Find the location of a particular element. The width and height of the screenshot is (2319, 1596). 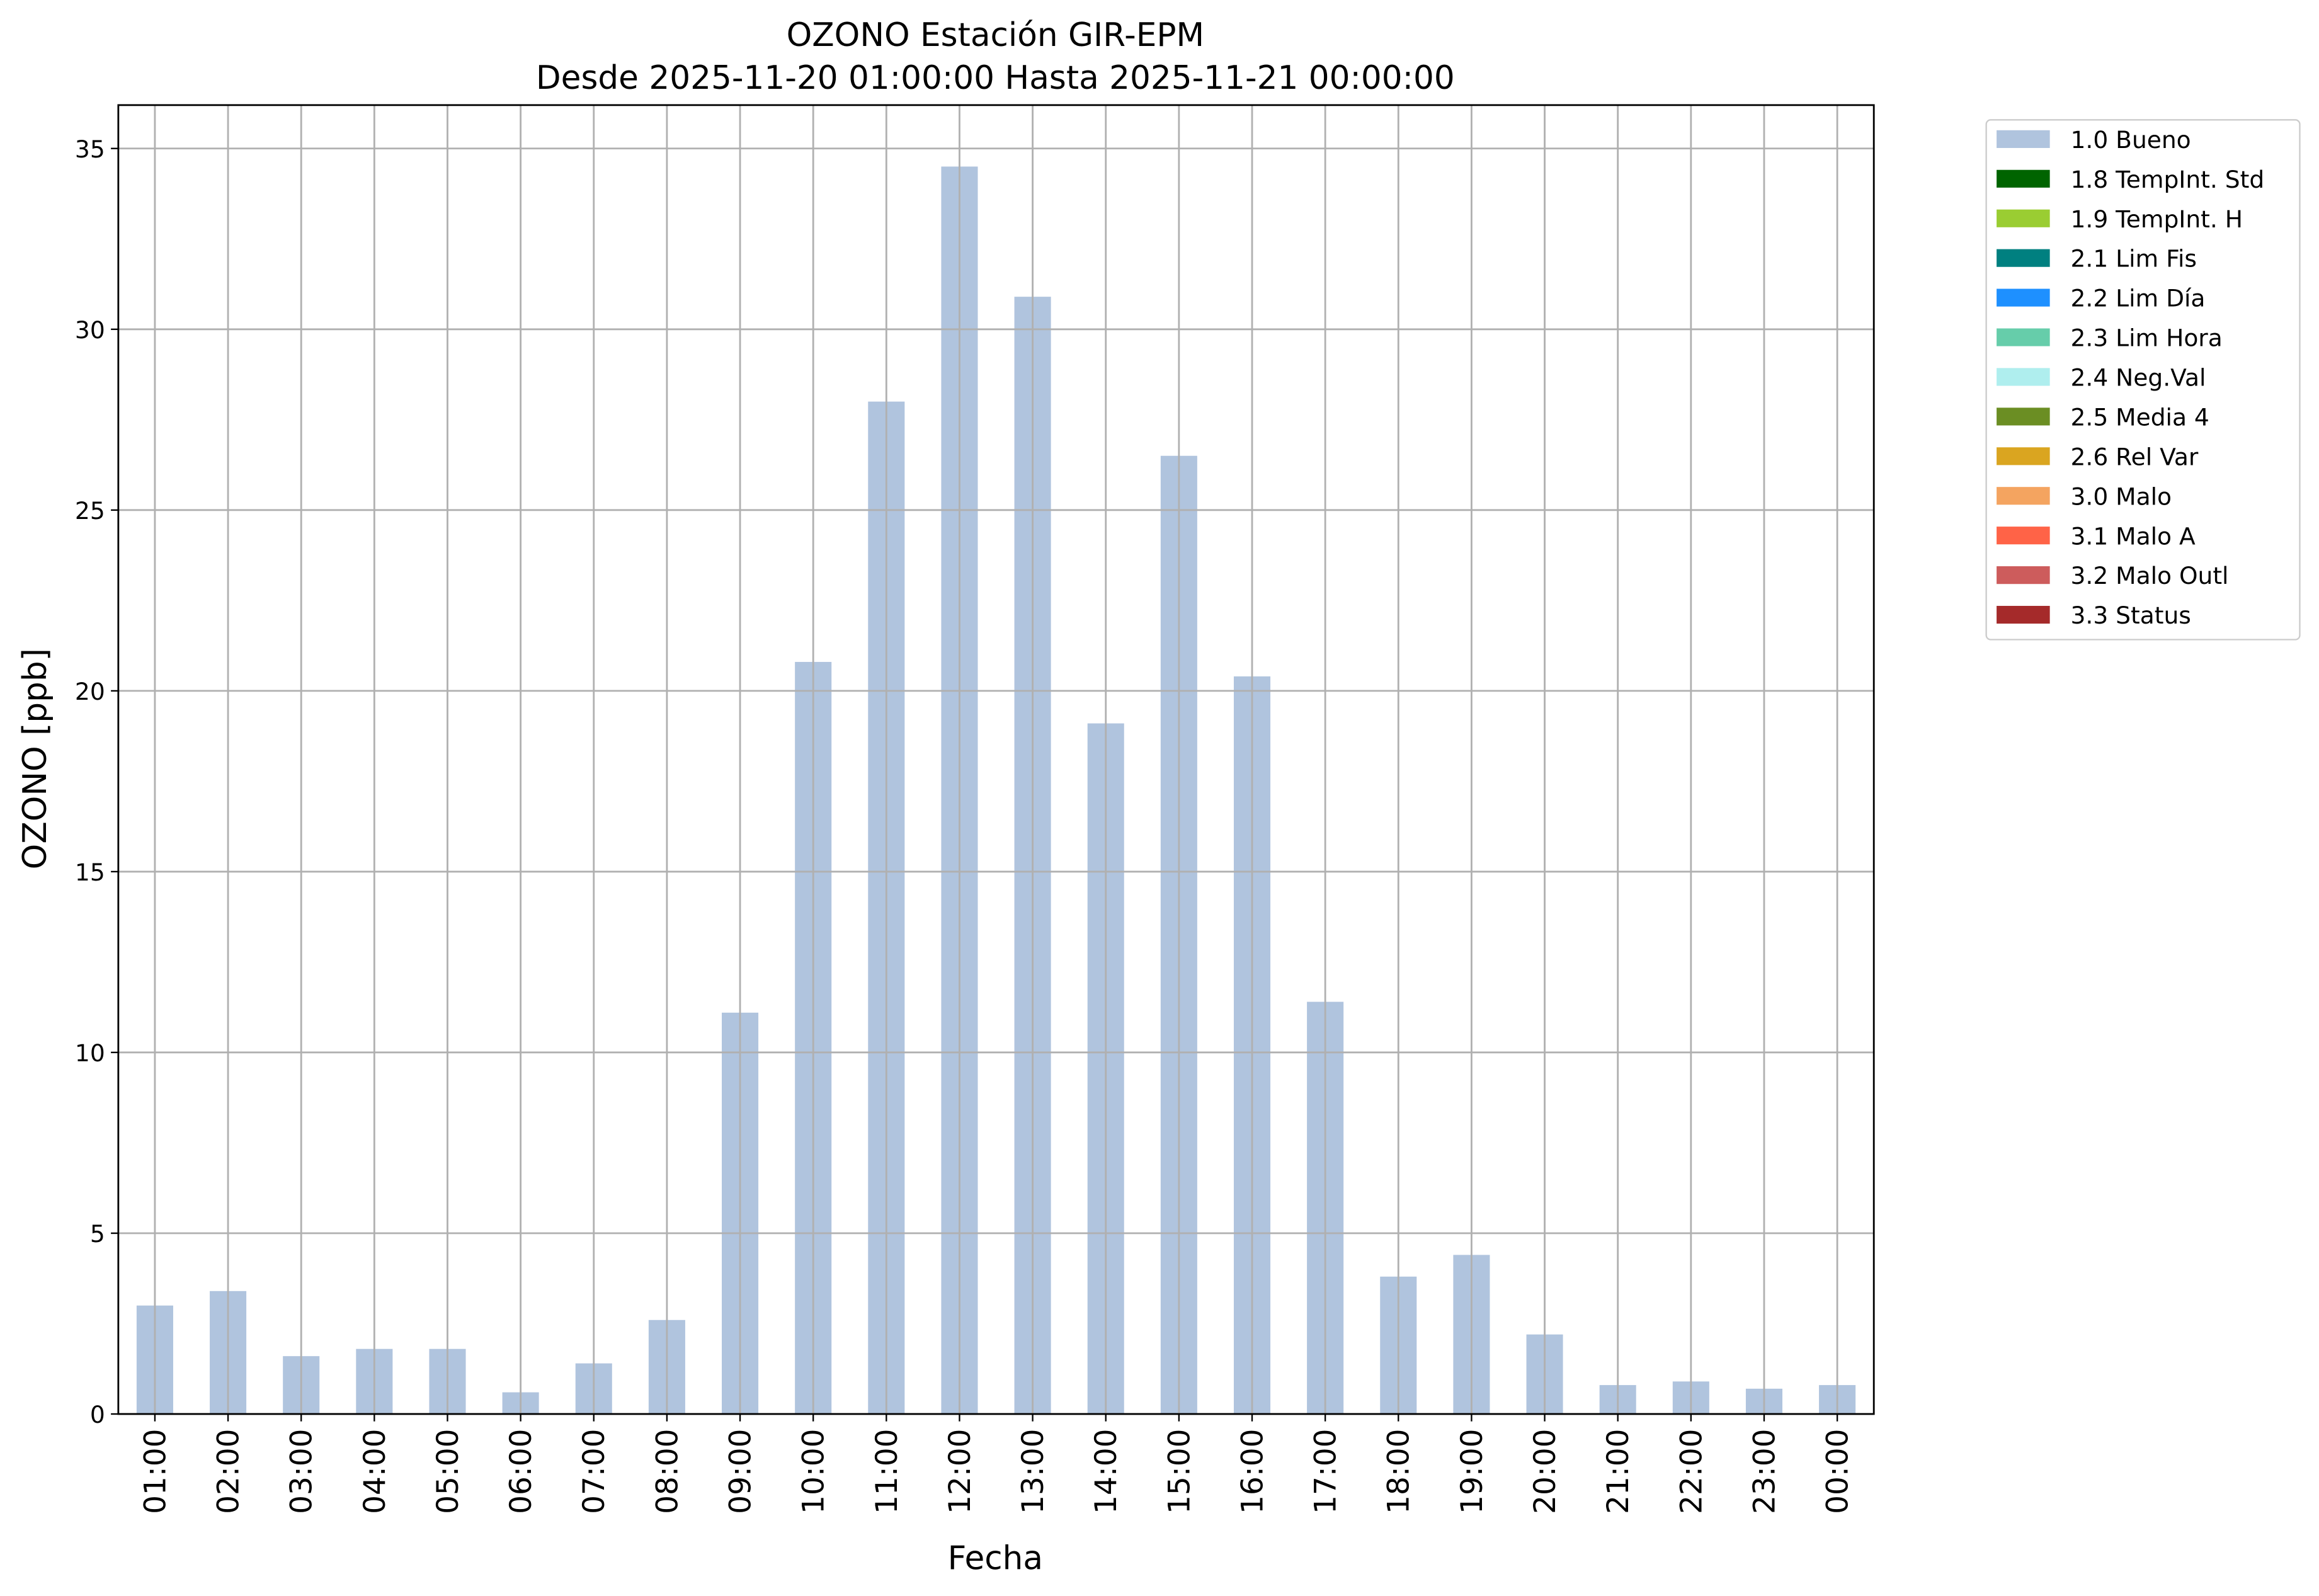

x-tick-label: 03:00 is located at coordinates (302, 1471).